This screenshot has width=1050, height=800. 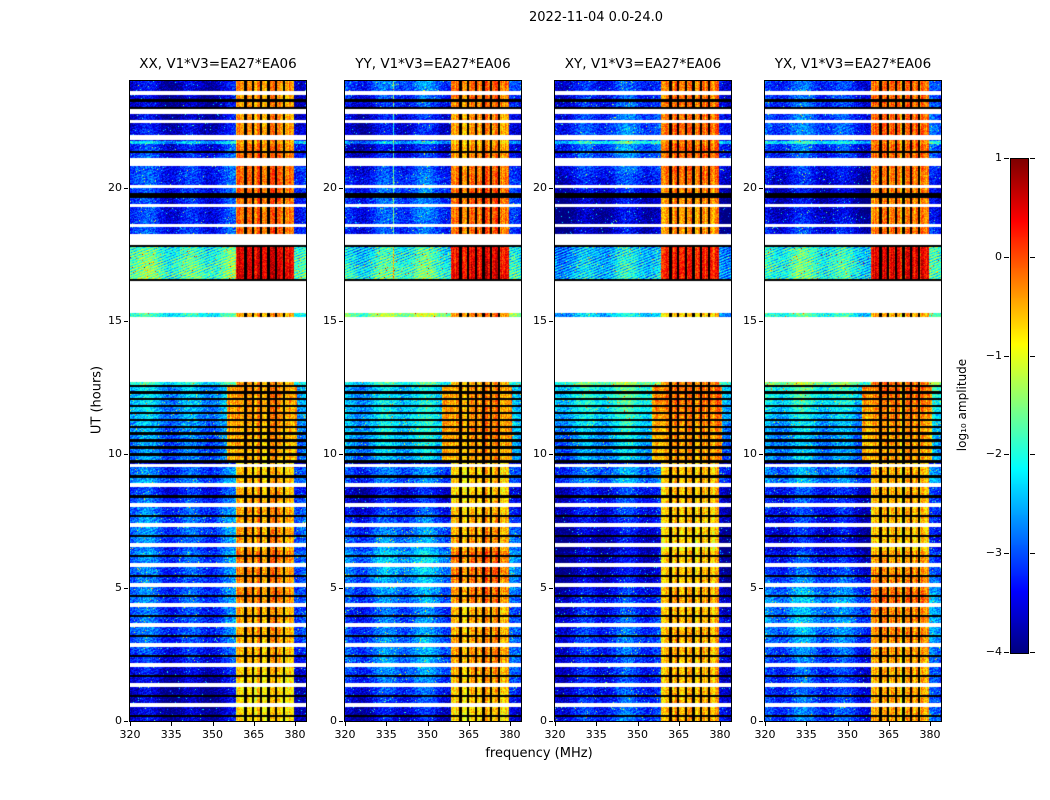 I want to click on y-axis-label: UT (hours), so click(x=97, y=400).